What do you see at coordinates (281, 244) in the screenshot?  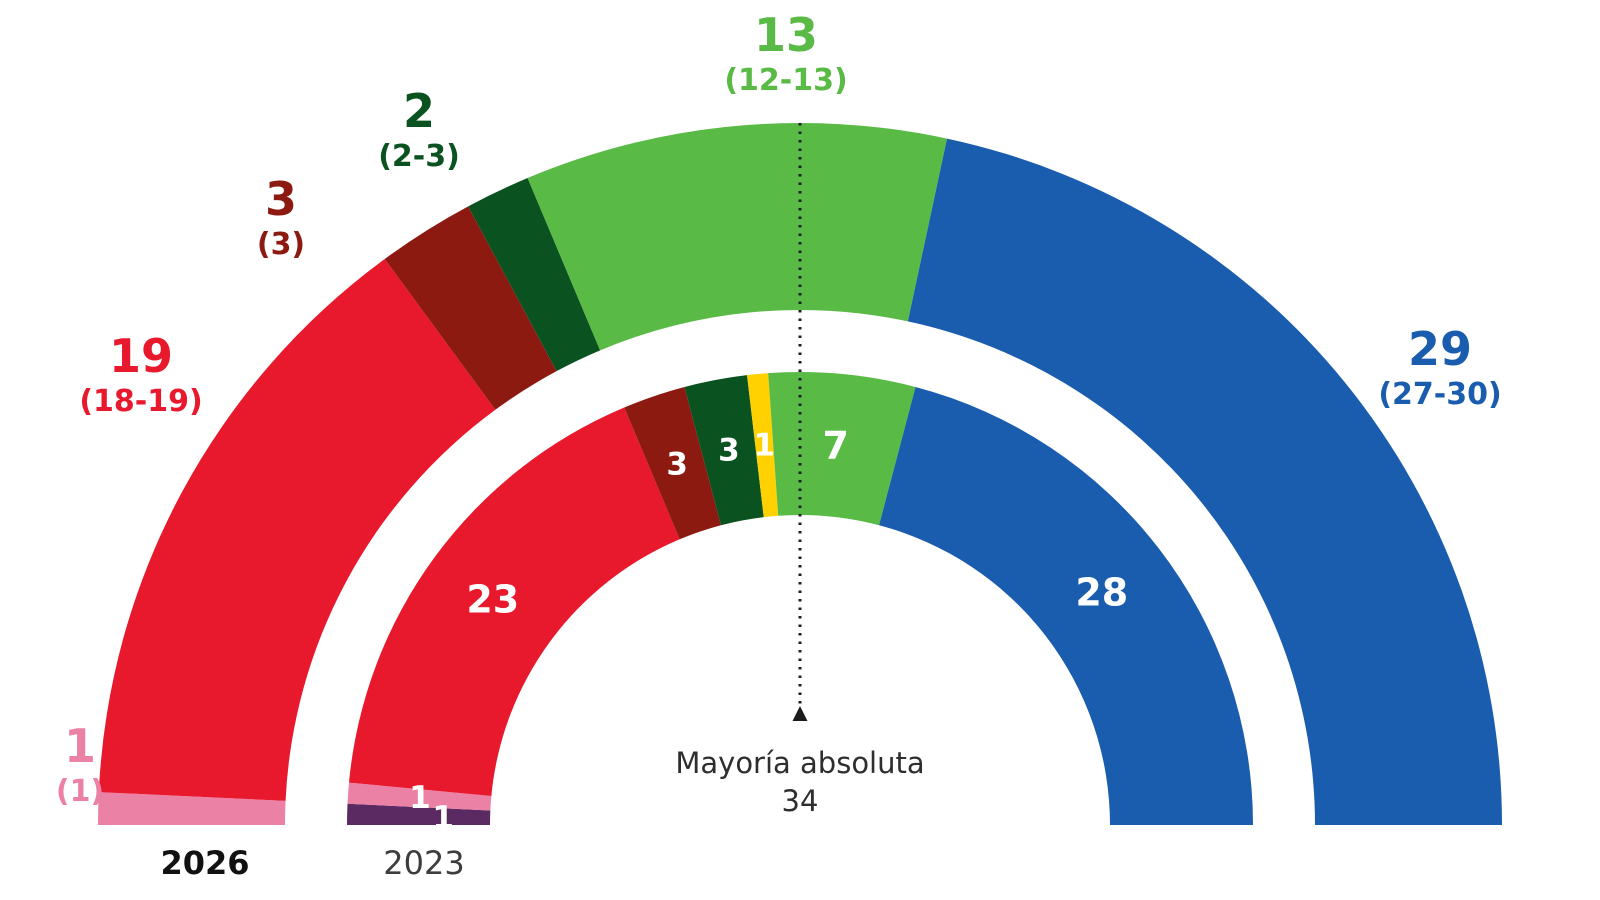 I see `seats-range: (3)` at bounding box center [281, 244].